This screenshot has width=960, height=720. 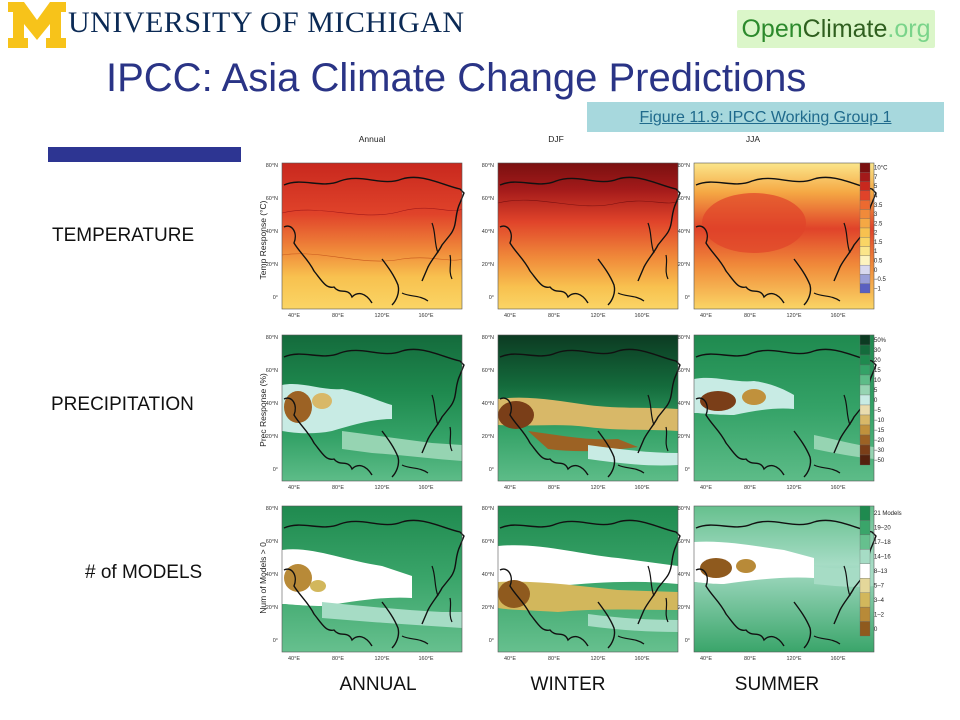 I want to click on figure-source-link: Figure 11.9: IPCC Working Group 1, so click(x=765, y=117).